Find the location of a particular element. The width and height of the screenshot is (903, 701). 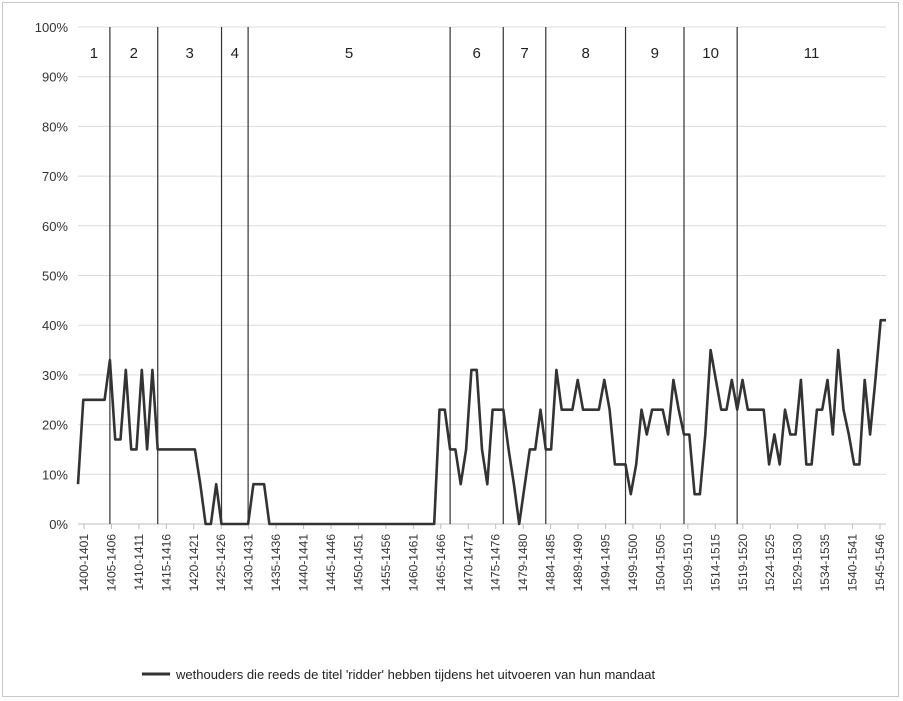

x-tick-label: 1494-1495 is located at coordinates (606, 563).